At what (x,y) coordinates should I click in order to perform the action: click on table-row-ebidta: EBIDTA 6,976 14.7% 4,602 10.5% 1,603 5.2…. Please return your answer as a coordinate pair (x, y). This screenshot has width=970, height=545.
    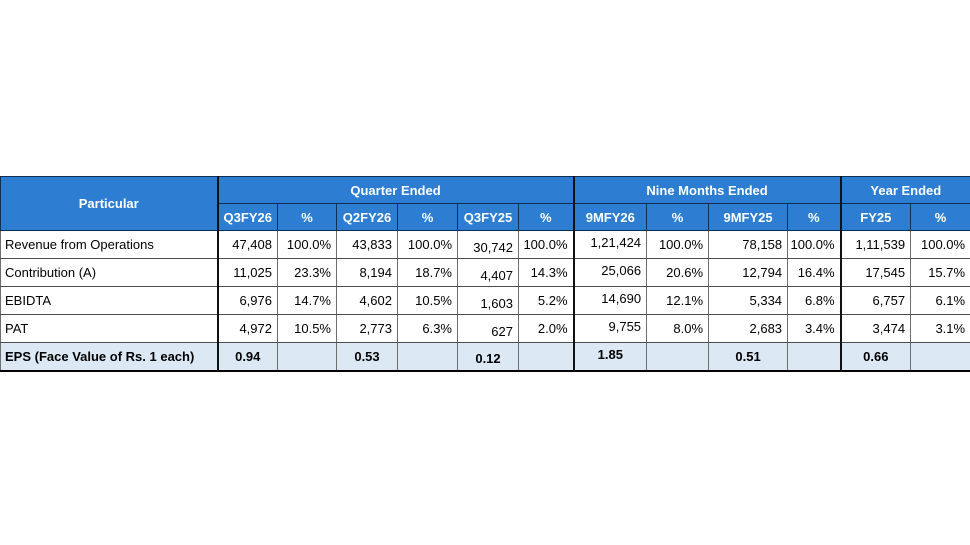
    Looking at the image, I should click on (485, 300).